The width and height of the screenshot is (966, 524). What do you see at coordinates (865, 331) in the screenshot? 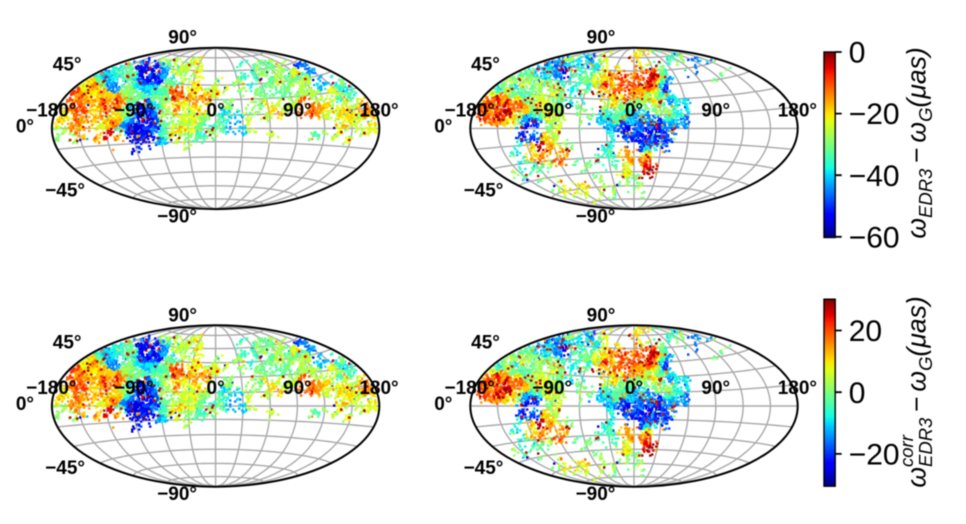
I see `svg-text: 20` at bounding box center [865, 331].